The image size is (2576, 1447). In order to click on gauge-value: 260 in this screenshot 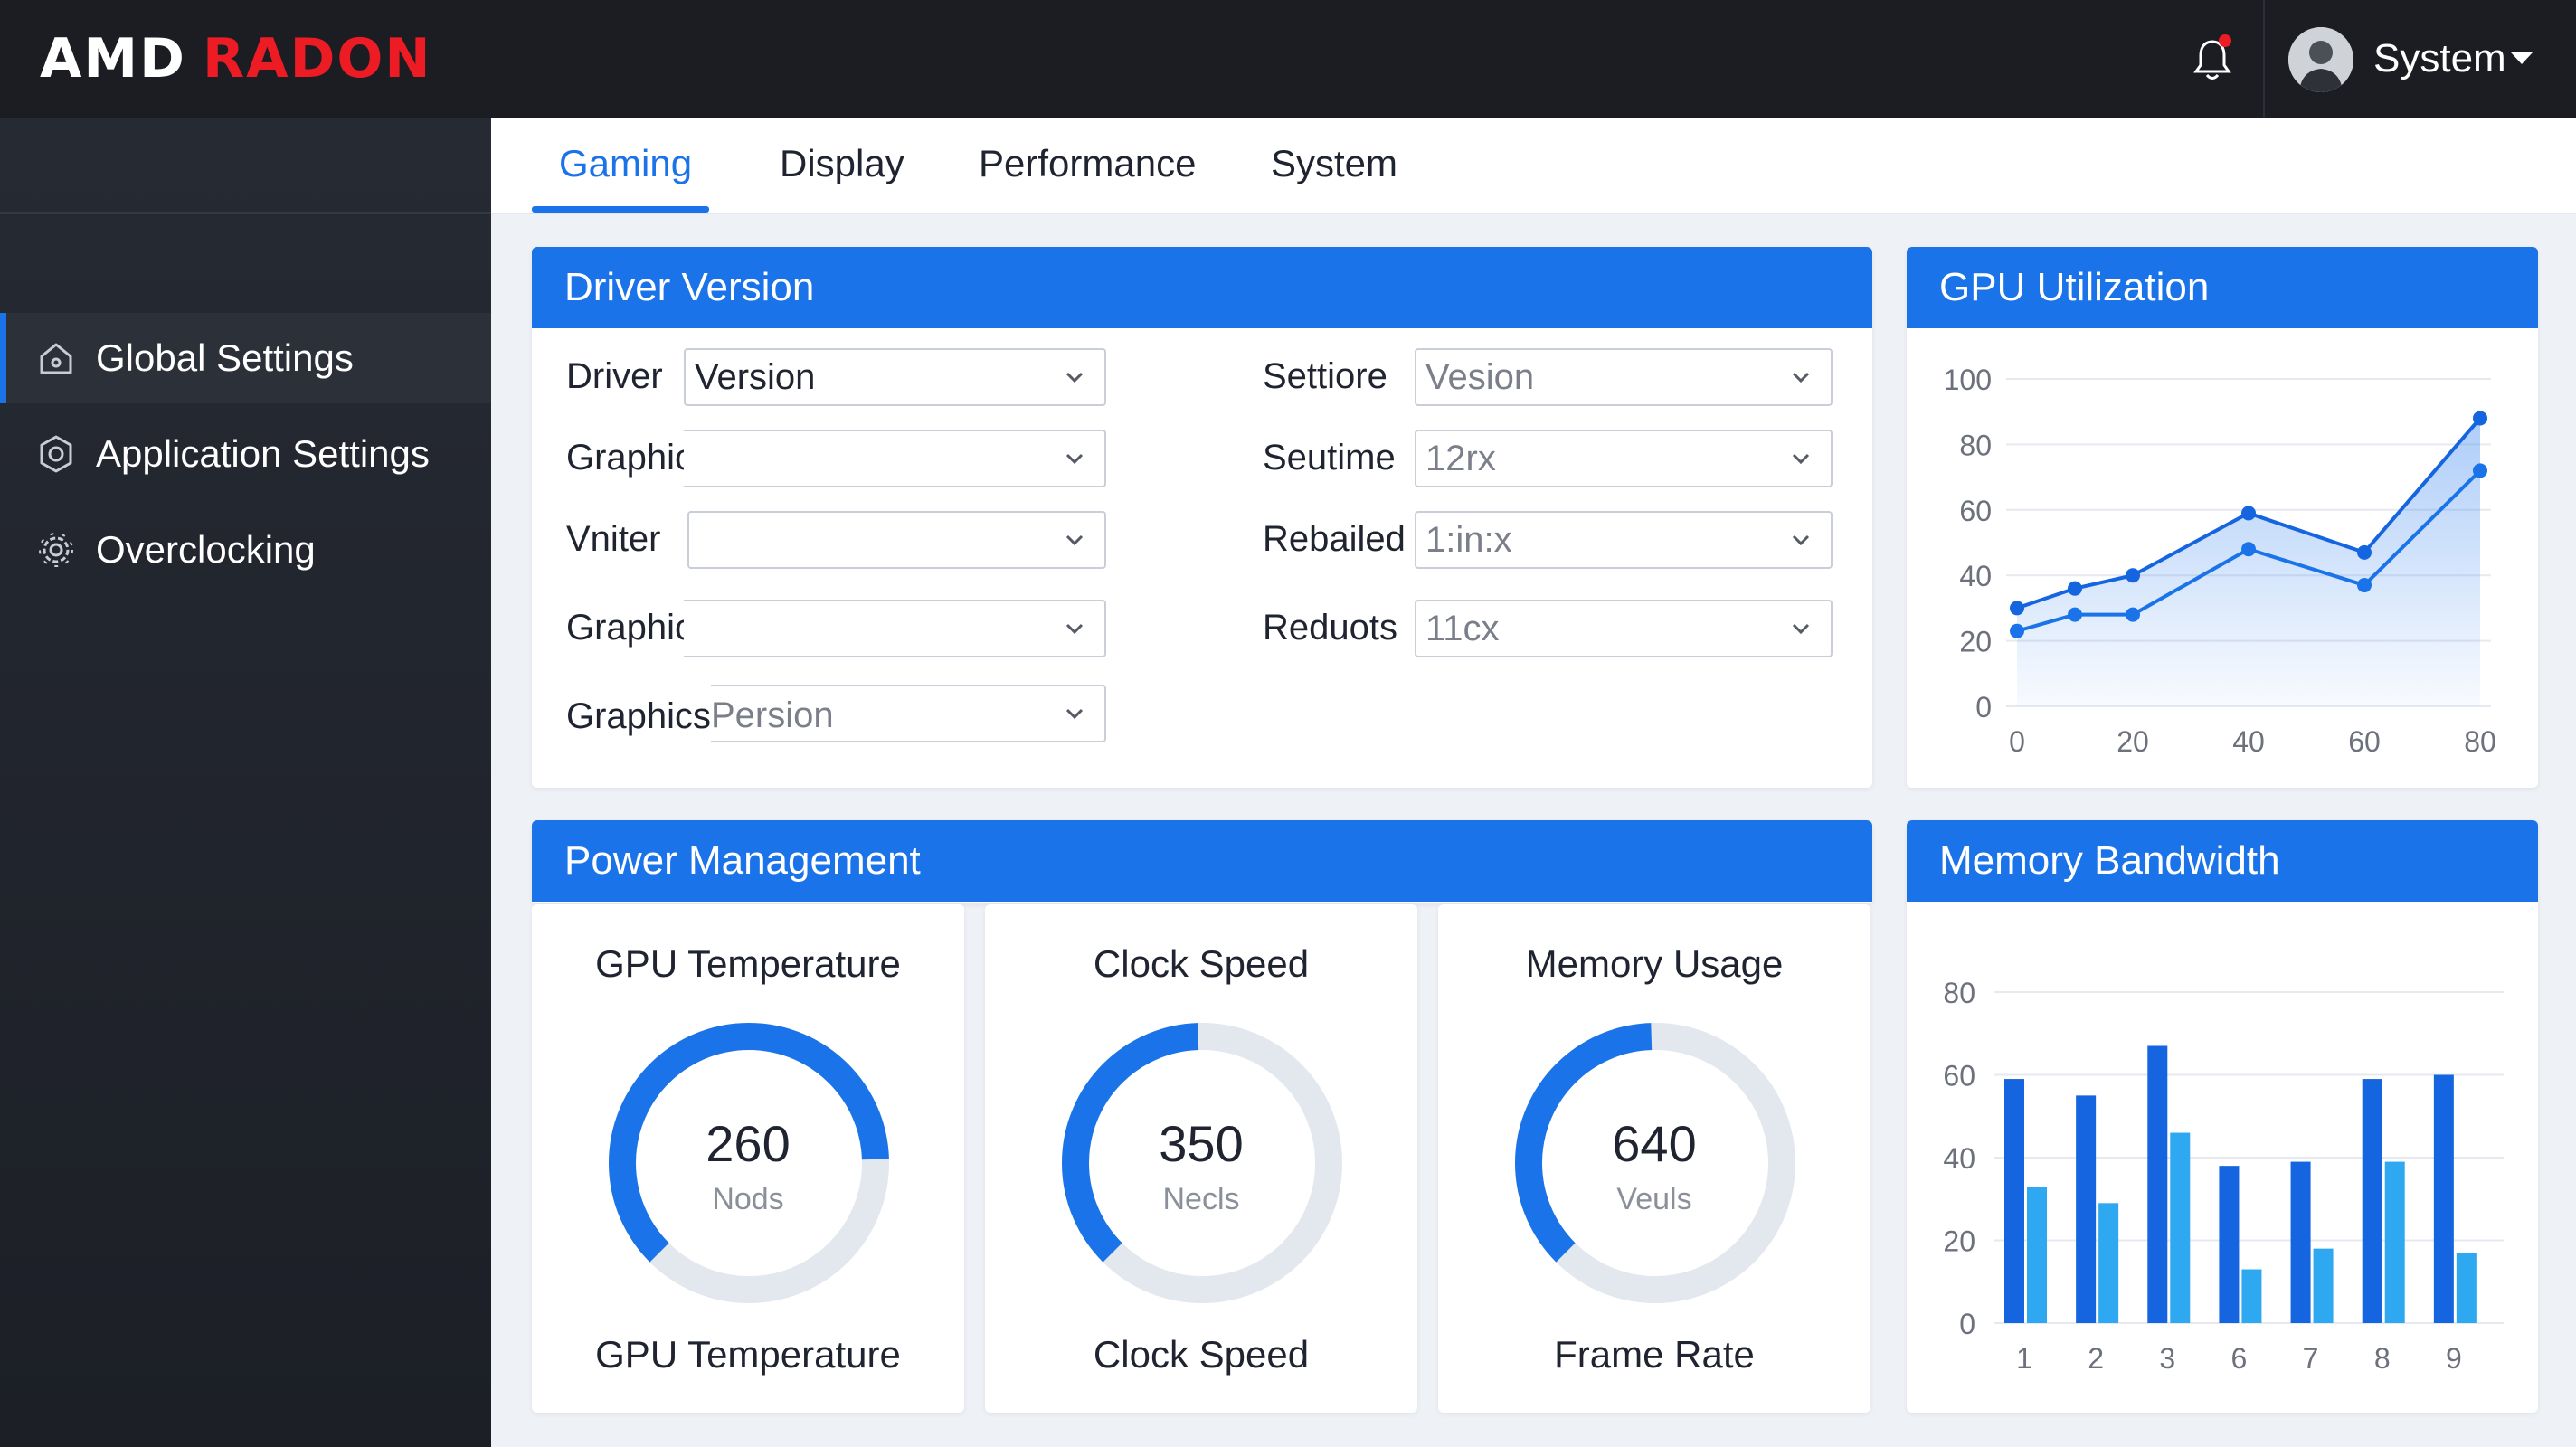, I will do `click(748, 1144)`.